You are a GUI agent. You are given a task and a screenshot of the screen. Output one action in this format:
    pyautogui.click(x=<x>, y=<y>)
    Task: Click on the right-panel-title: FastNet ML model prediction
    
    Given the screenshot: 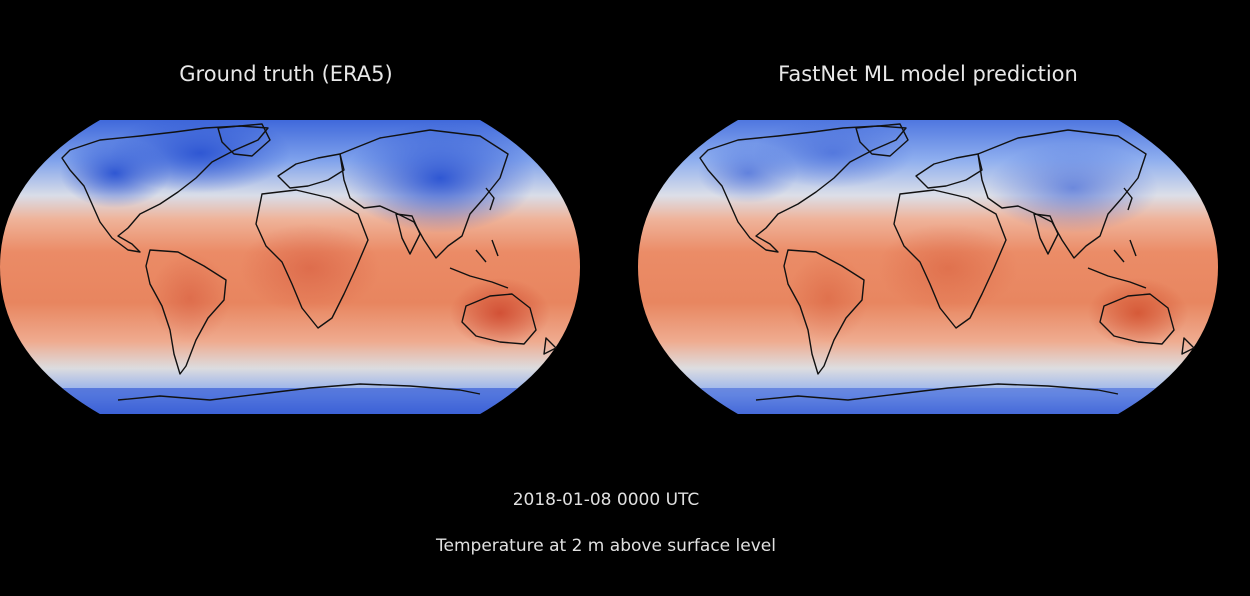 What is the action you would take?
    pyautogui.click(x=928, y=74)
    